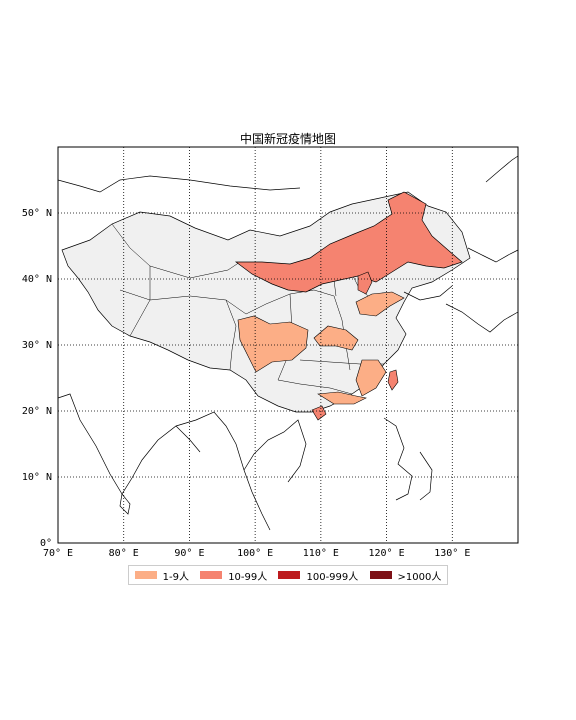  Describe the element at coordinates (348, 242) in the screenshot. I see `region-inner-mongolia` at that location.